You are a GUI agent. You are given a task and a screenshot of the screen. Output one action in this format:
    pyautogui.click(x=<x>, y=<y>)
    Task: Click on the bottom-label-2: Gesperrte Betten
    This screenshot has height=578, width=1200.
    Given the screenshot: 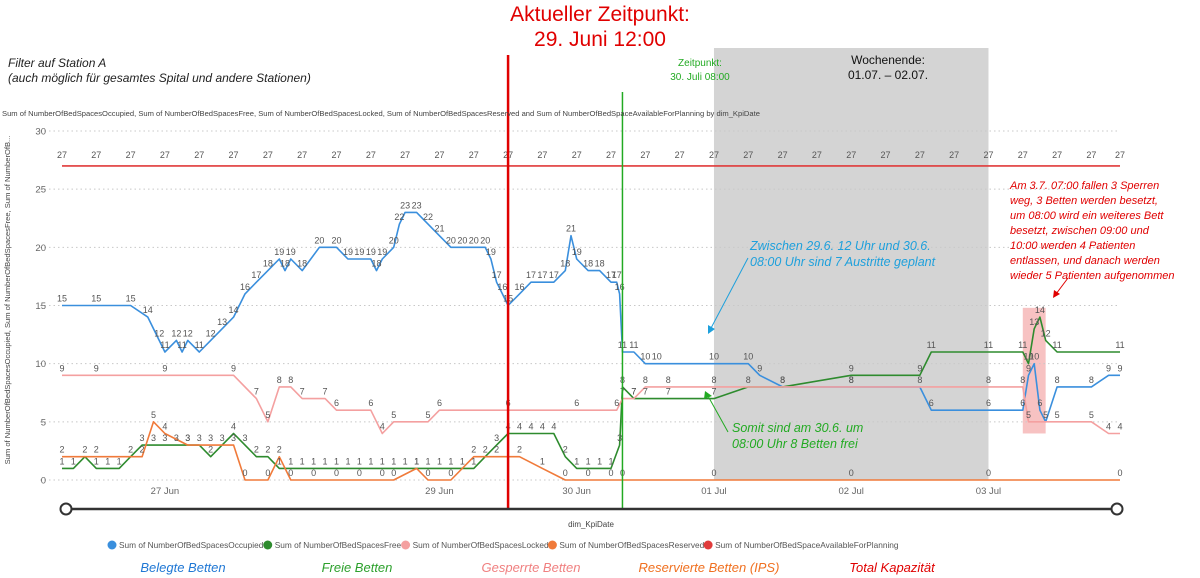 What is the action you would take?
    pyautogui.click(x=531, y=567)
    